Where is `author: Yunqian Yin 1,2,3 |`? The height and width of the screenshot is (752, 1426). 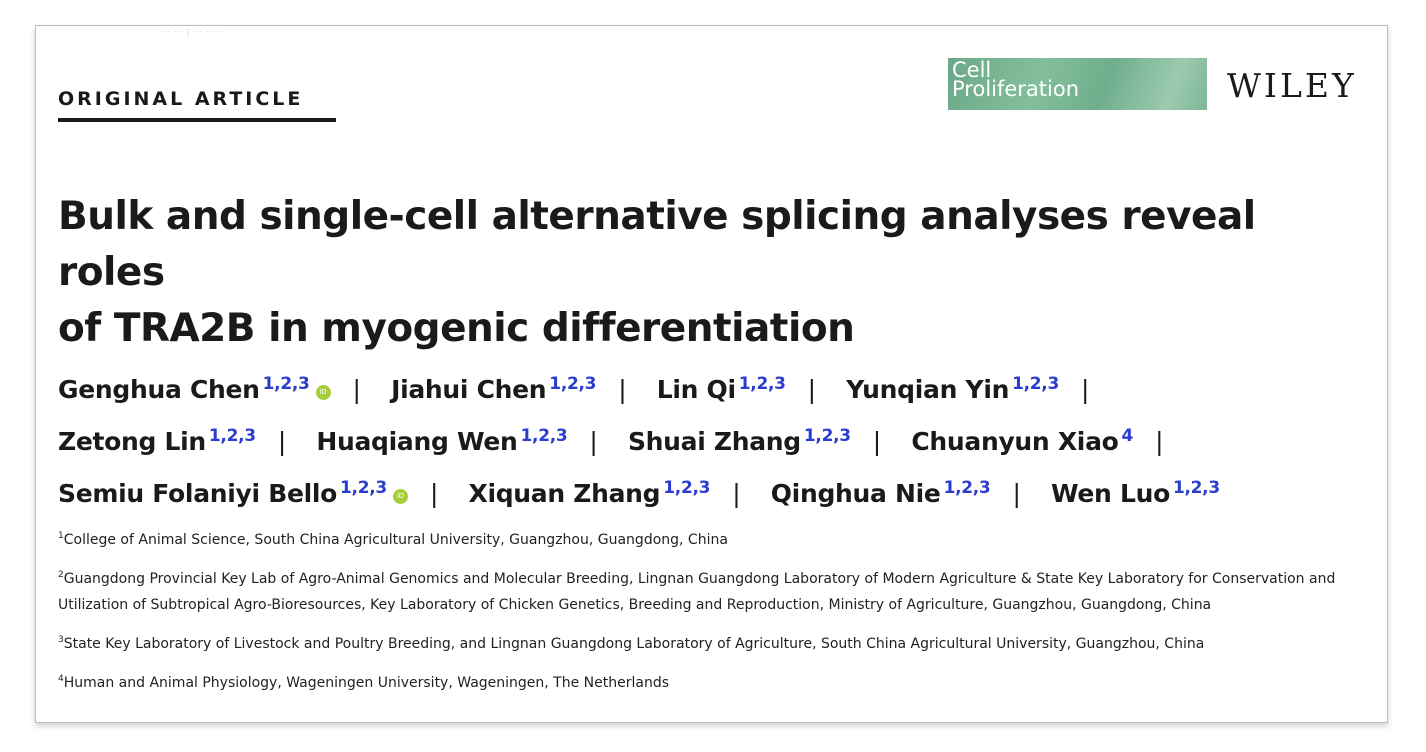
author: Yunqian Yin 1,2,3 | is located at coordinates (978, 389).